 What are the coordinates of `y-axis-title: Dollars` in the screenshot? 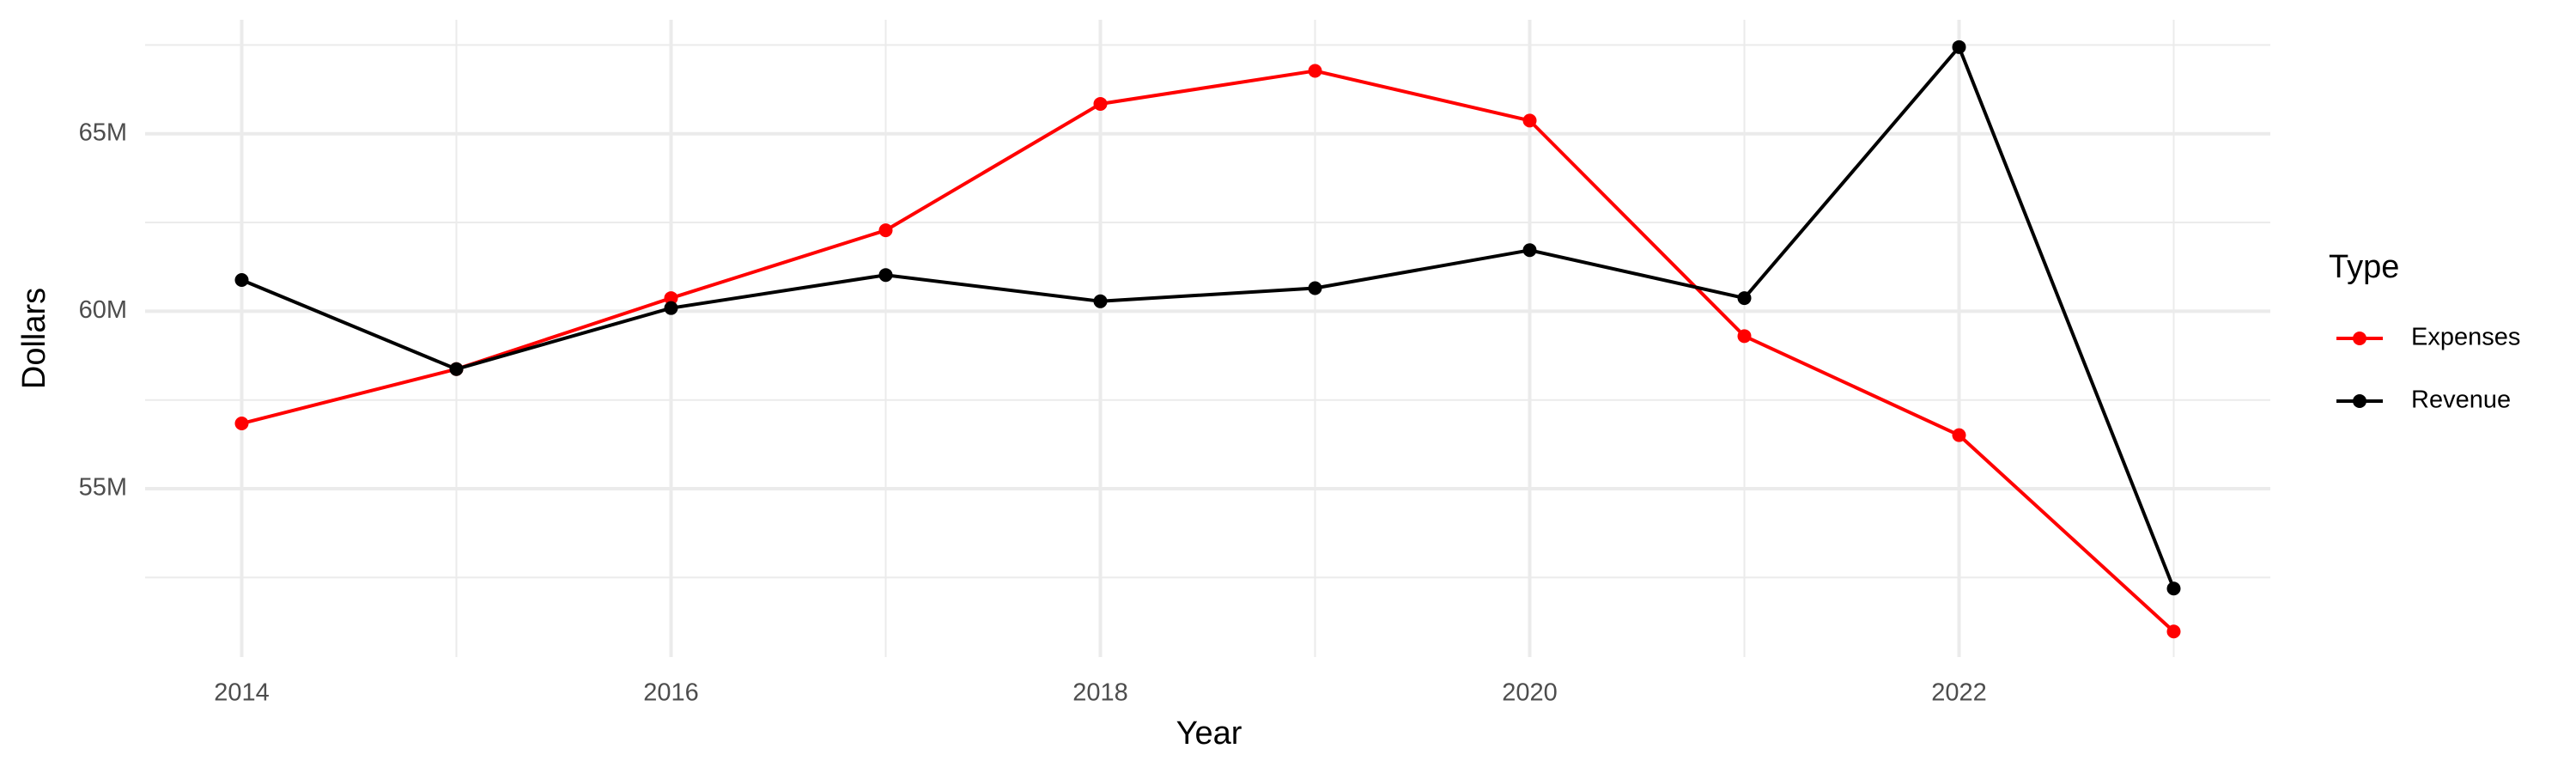 It's located at (34, 338).